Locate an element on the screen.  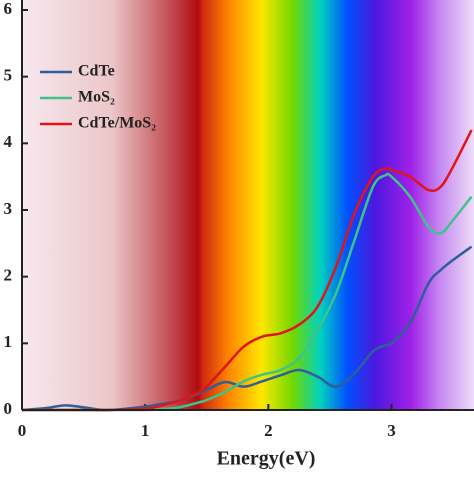
x-tick-label: 2 is located at coordinates (268, 430).